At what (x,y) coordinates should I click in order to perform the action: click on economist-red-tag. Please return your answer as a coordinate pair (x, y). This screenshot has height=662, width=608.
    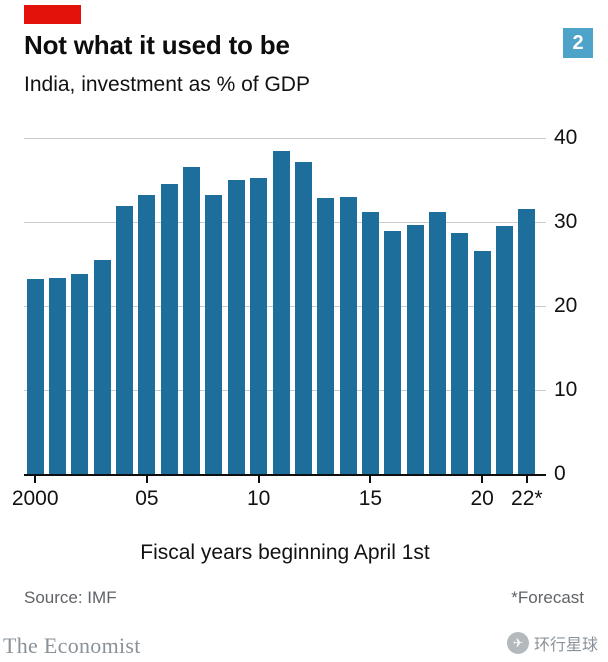
    Looking at the image, I should click on (52, 14).